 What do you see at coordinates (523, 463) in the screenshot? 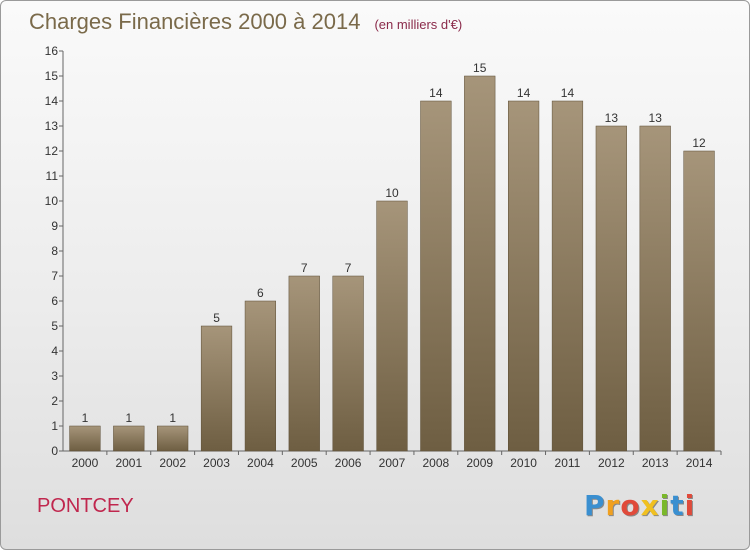
I see `x-tick-label: 2010` at bounding box center [523, 463].